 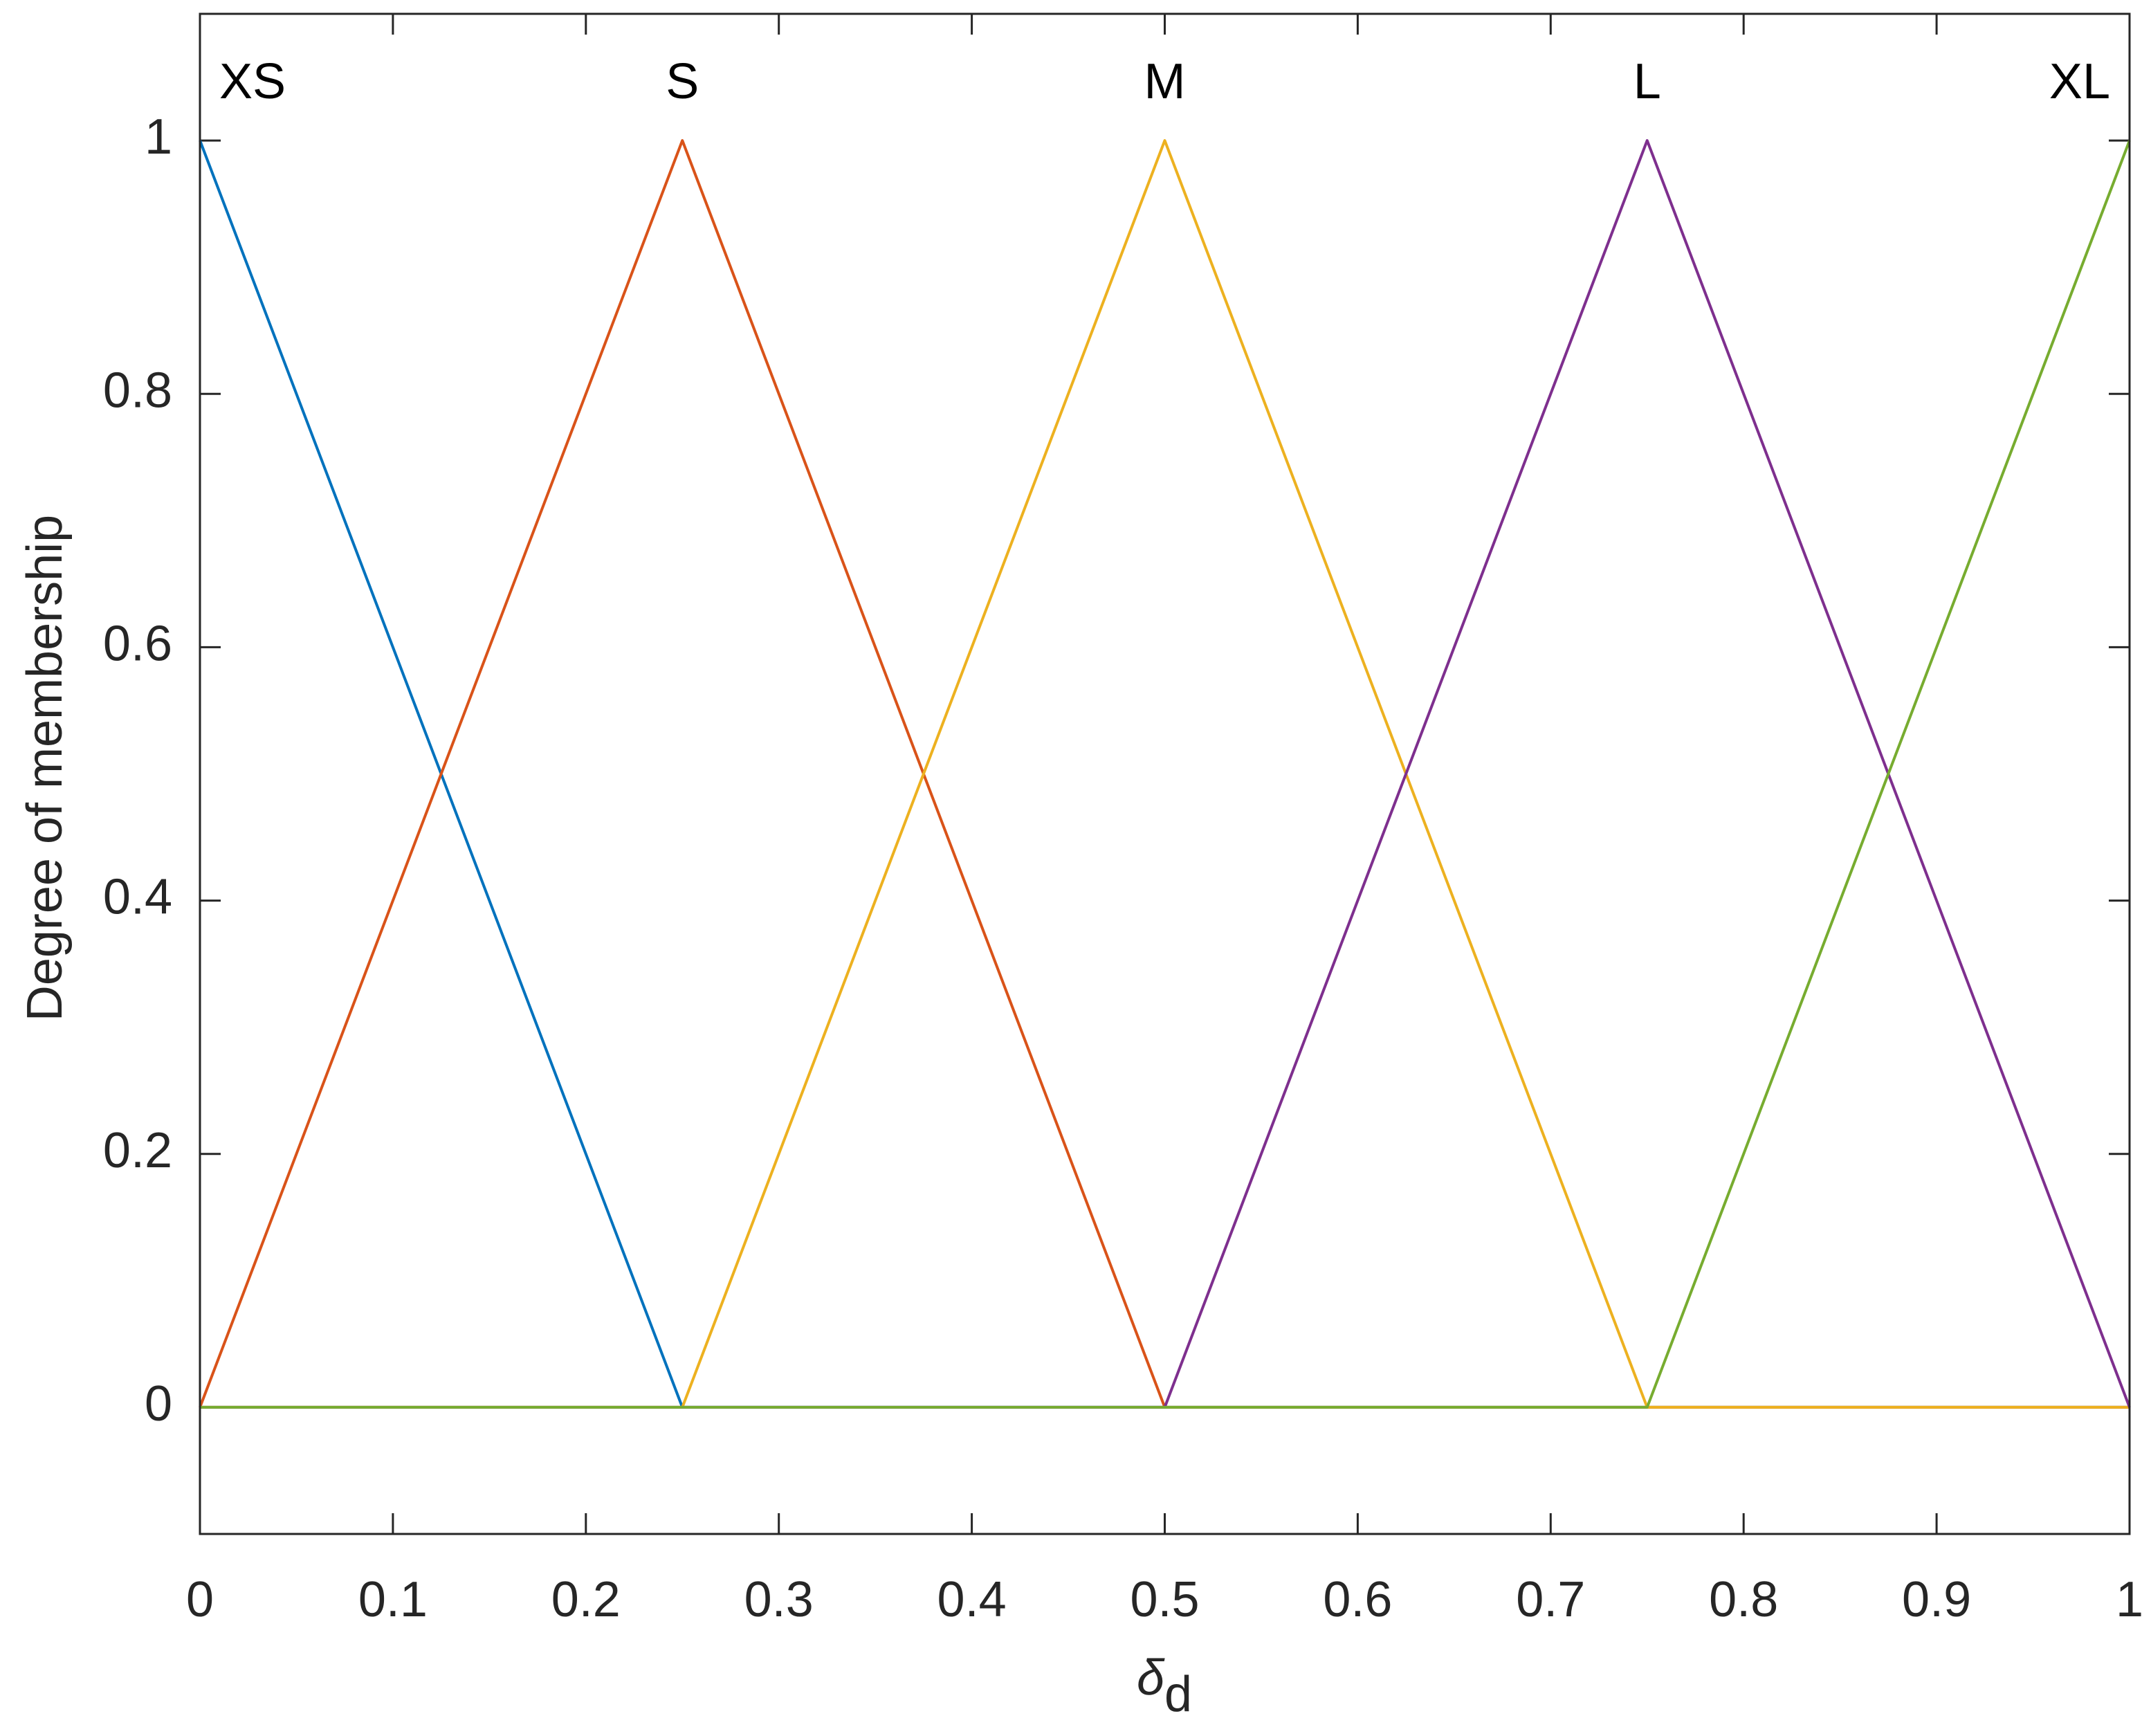 What do you see at coordinates (1178, 1694) in the screenshot?
I see `x-axis-label-subscript: d` at bounding box center [1178, 1694].